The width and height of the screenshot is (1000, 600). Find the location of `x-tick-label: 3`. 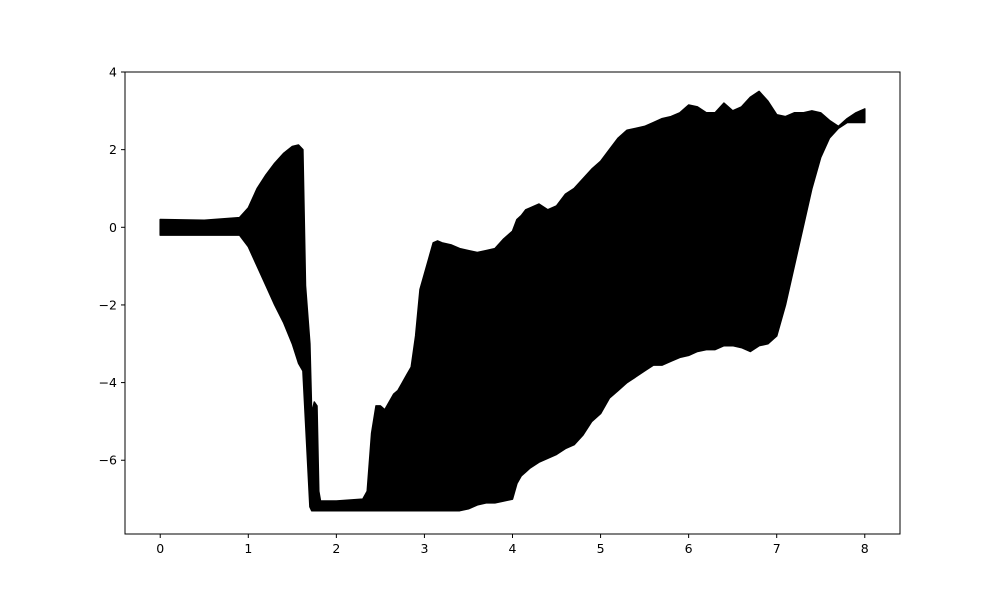

x-tick-label: 3 is located at coordinates (424, 548).